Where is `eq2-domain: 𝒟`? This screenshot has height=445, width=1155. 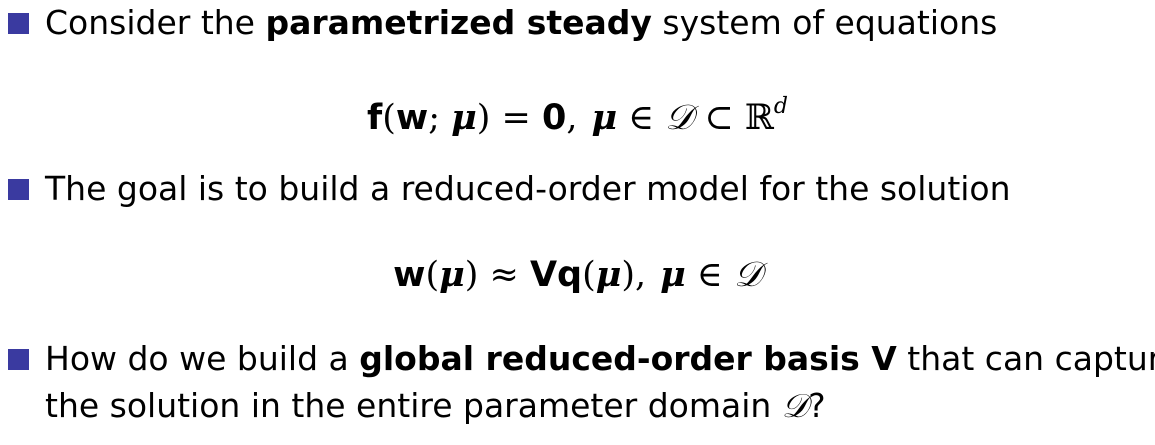
eq2-domain: 𝒟 is located at coordinates (747, 275).